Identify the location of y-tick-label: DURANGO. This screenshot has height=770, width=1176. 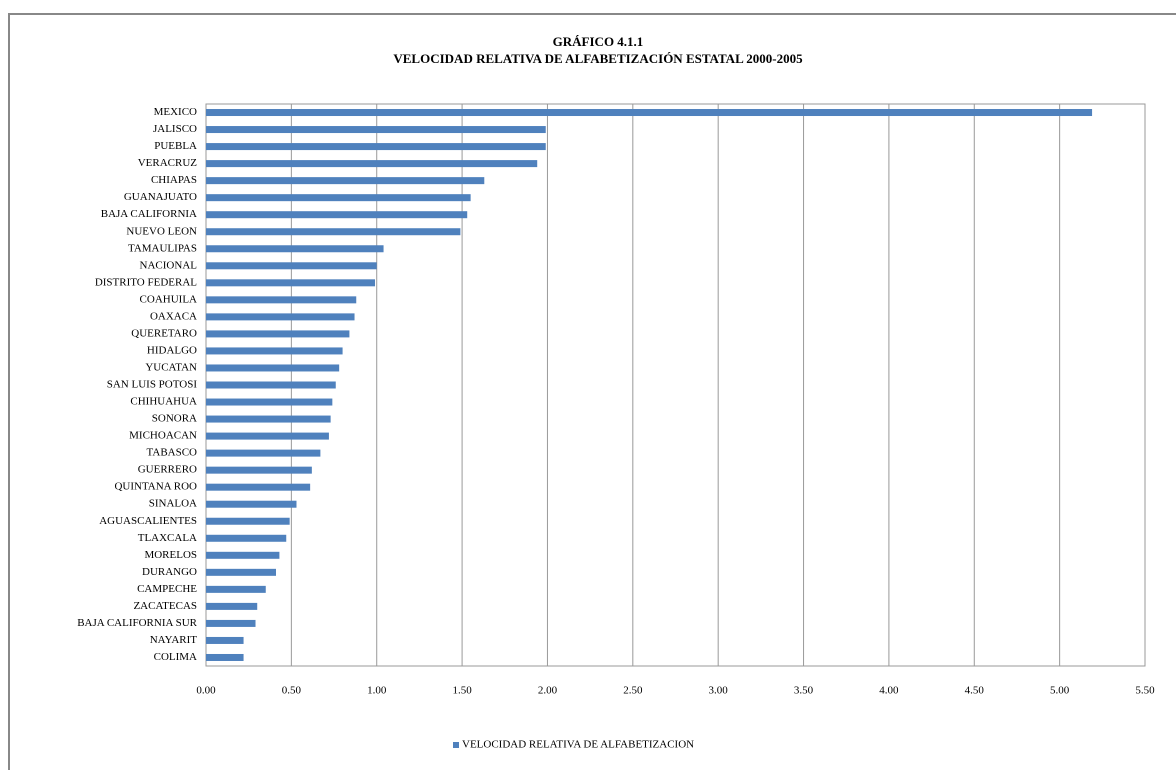
(169, 572).